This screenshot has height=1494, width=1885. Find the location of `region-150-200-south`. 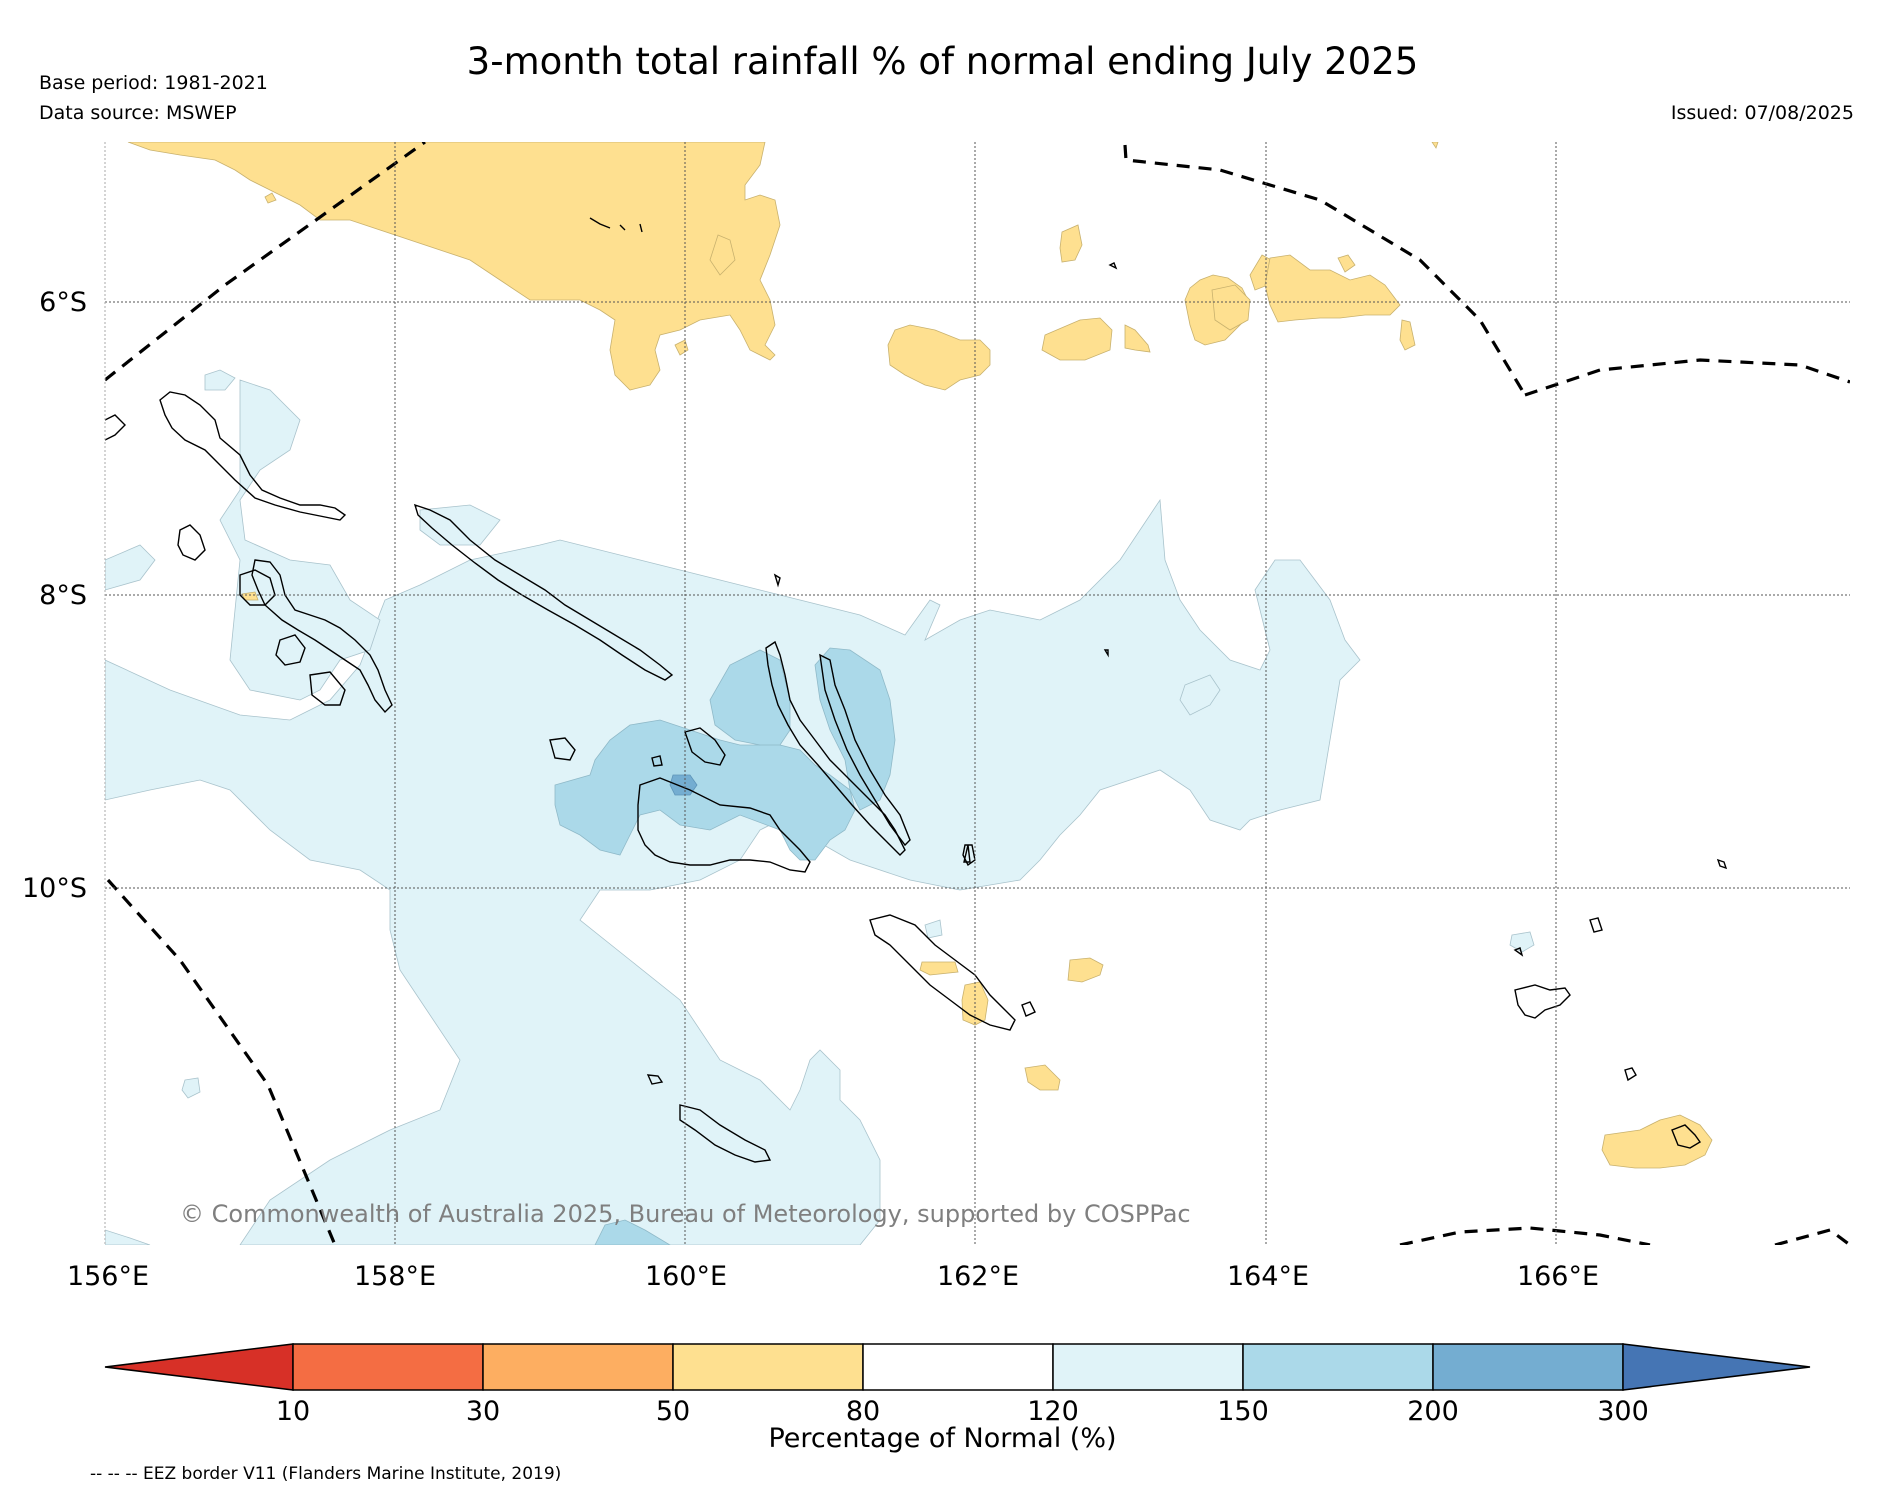

region-150-200-south is located at coordinates (632, 1232).